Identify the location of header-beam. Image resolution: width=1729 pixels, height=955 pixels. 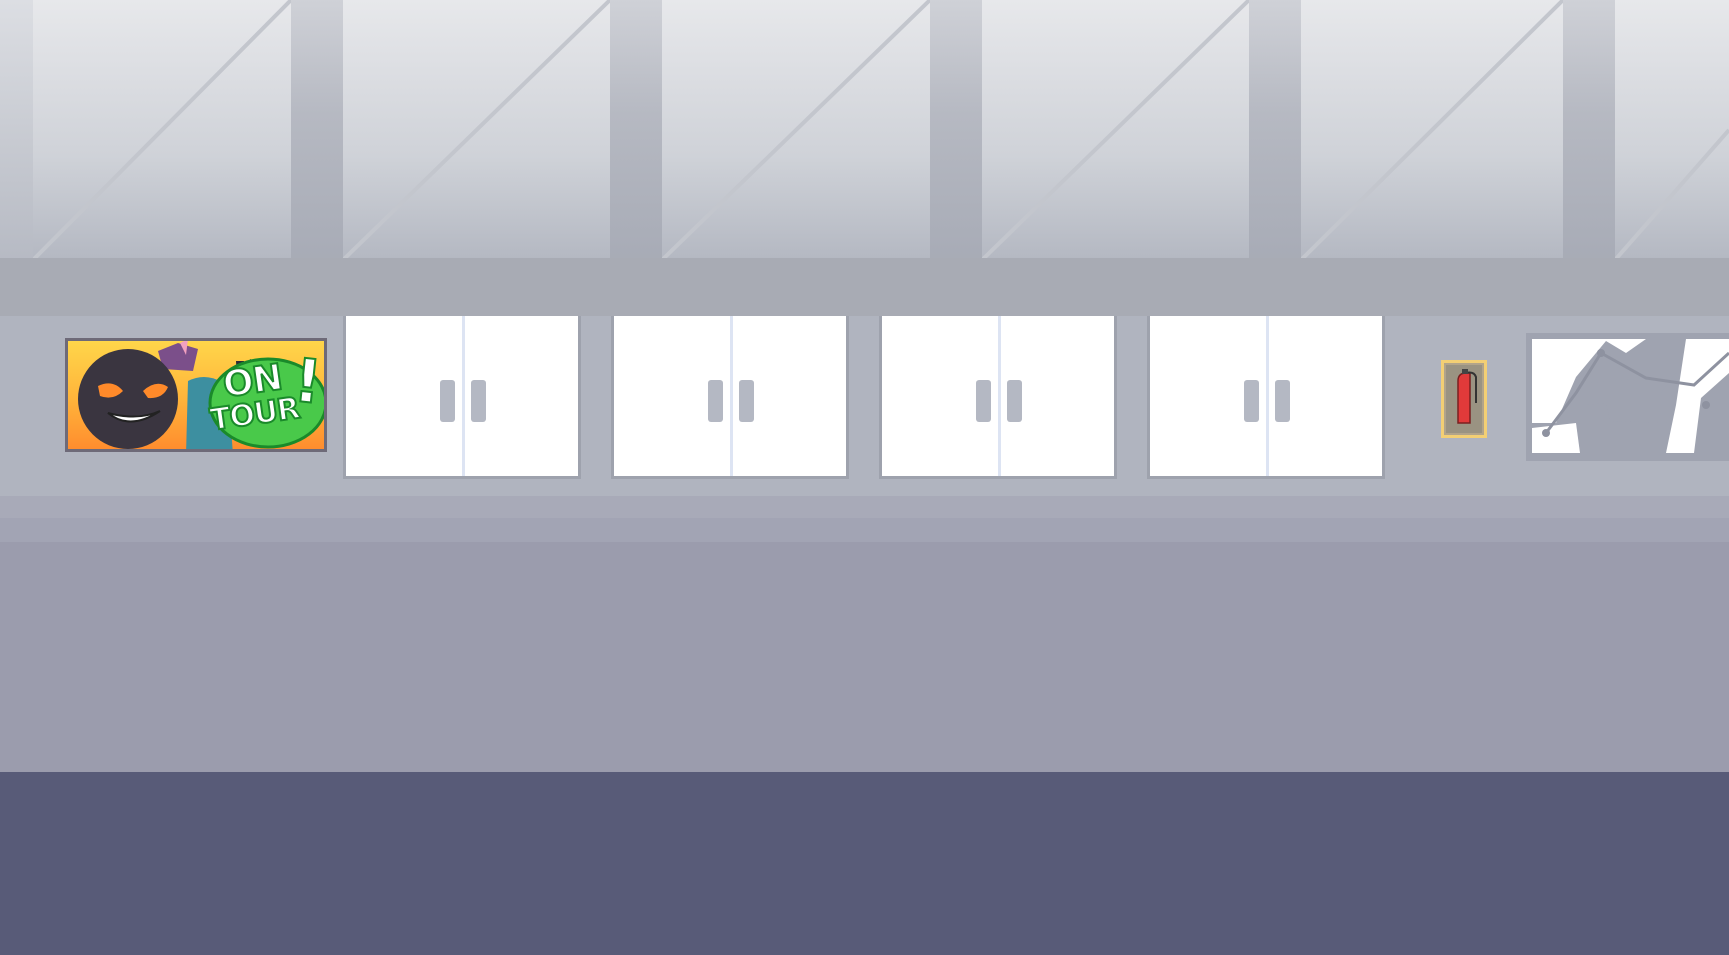
(864, 287).